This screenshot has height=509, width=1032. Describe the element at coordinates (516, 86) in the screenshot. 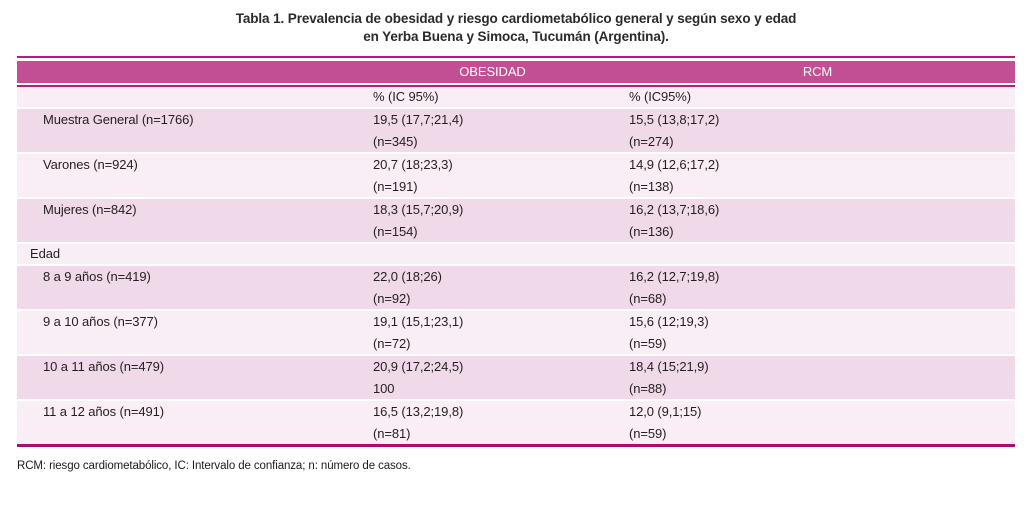

I see `header-bottom-rule` at that location.